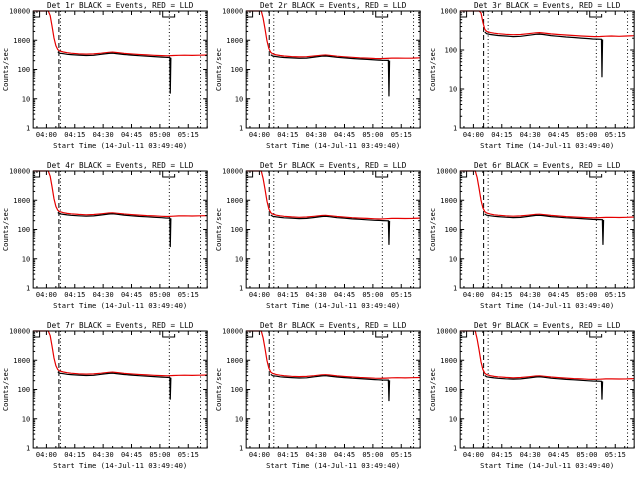  I want to click on plot-title: Det 4r BLACK = Events, RED = LLD, so click(120, 165).